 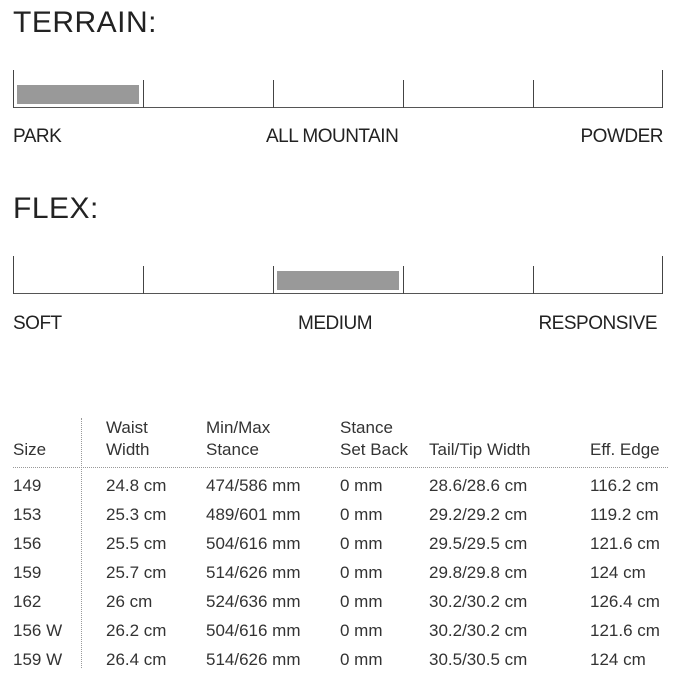 What do you see at coordinates (85, 22) in the screenshot?
I see `terrain-title: TERRAIN:` at bounding box center [85, 22].